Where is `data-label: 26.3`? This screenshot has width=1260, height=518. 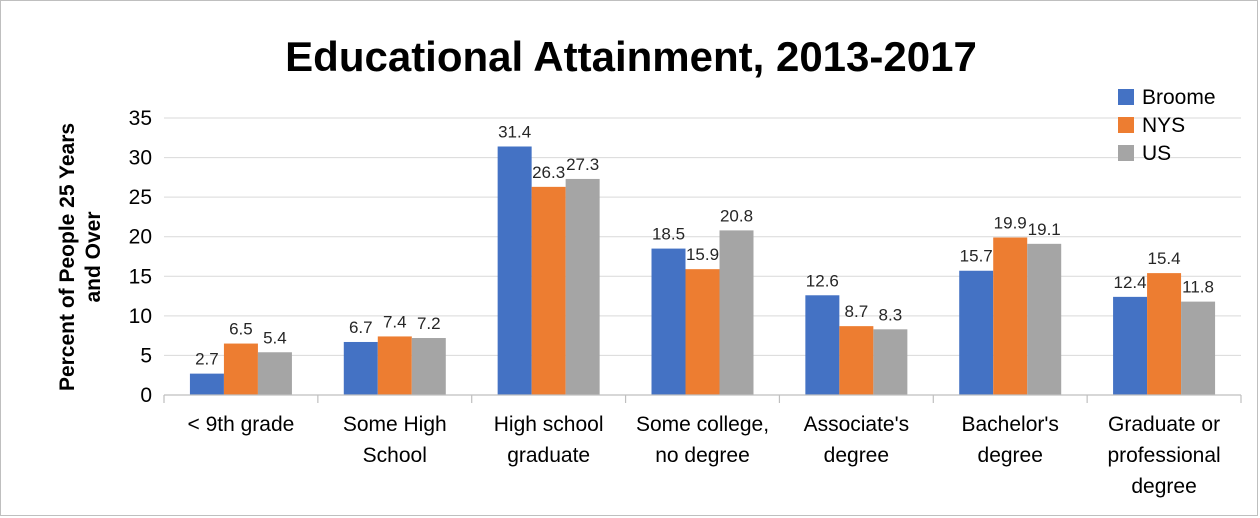 data-label: 26.3 is located at coordinates (548, 172).